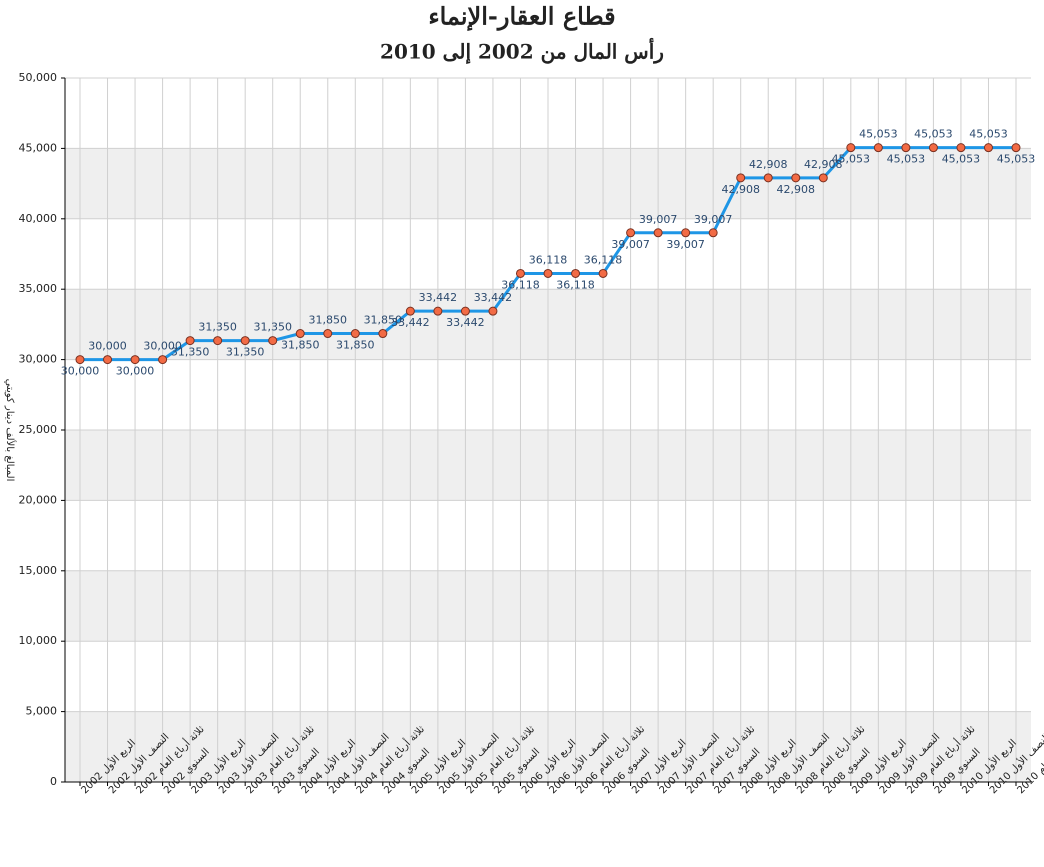  What do you see at coordinates (10, 430) in the screenshot?
I see `y-axis-label: المبالغ بالألف دينار كويتي` at bounding box center [10, 430].